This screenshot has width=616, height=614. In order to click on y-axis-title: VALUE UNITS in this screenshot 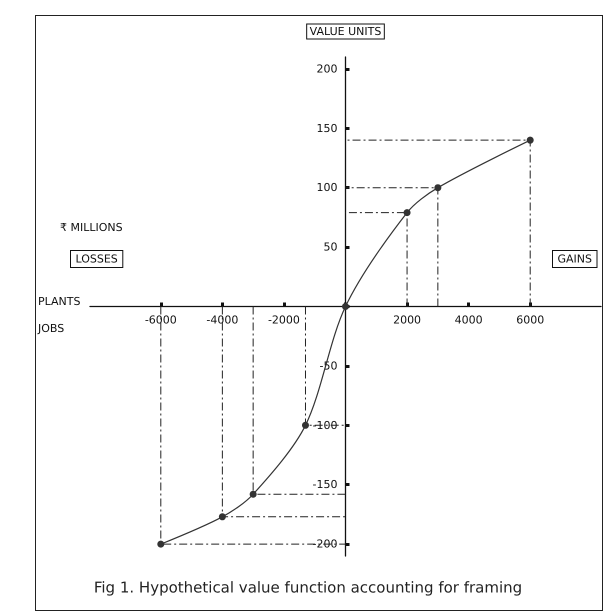, I will do `click(346, 31)`.